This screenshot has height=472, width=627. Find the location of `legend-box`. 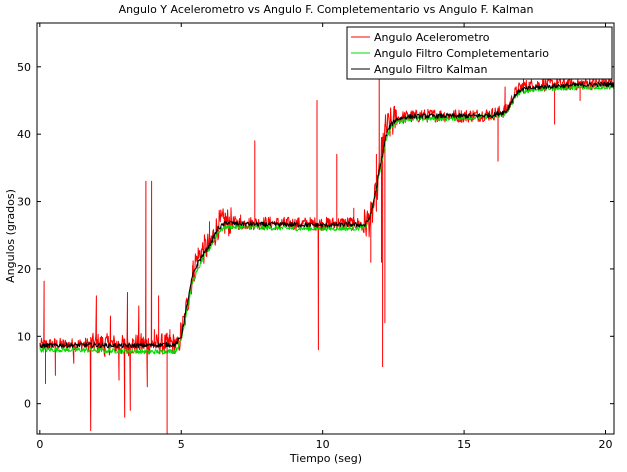

legend-box is located at coordinates (479, 53).